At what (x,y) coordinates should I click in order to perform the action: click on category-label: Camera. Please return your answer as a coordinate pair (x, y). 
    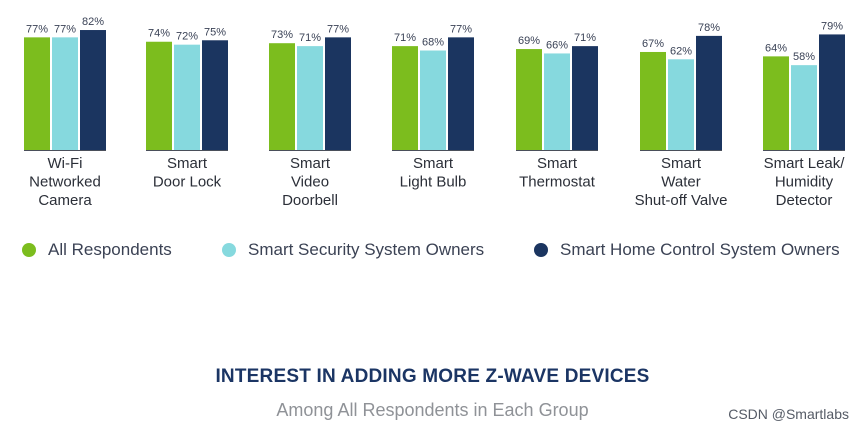
    Looking at the image, I should click on (65, 200).